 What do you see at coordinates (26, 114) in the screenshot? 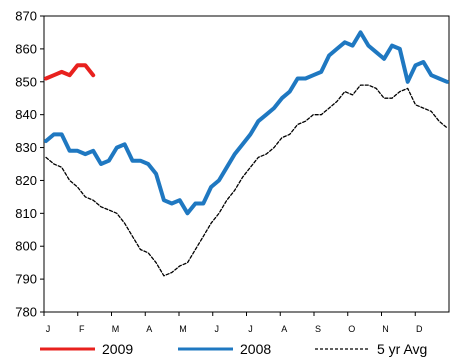
I see `y-tick-label: 840` at bounding box center [26, 114].